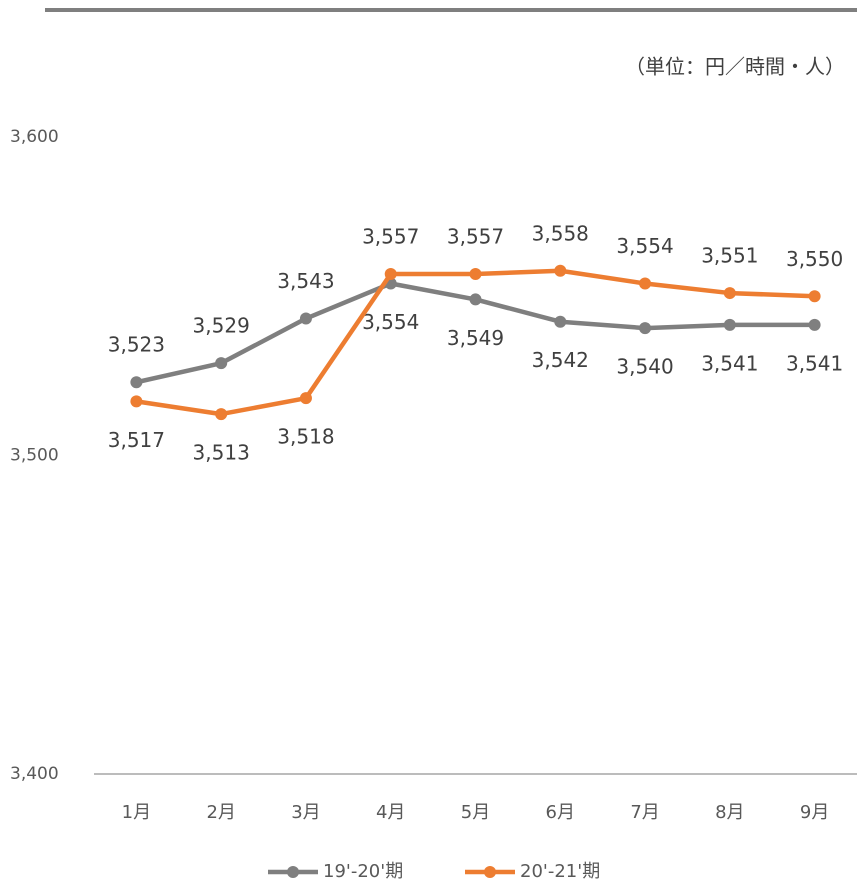 Image resolution: width=857 pixels, height=884 pixels. I want to click on legend-label: 20'-21'期, so click(560, 871).